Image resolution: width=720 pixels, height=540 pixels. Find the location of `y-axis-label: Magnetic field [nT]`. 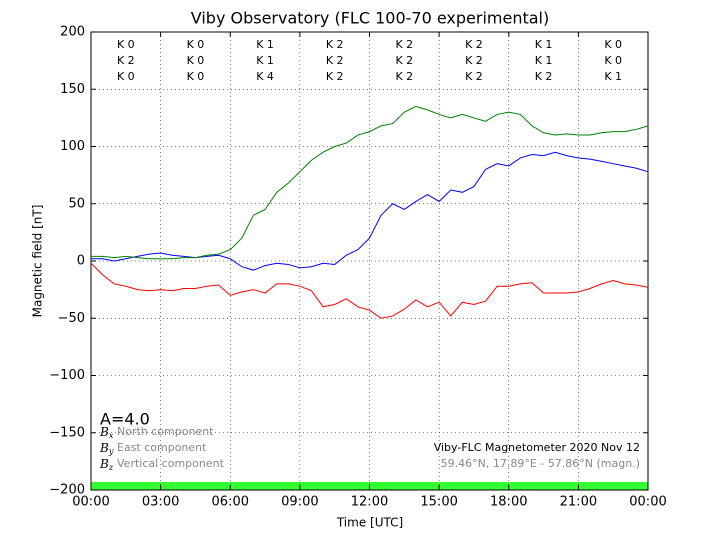

y-axis-label: Magnetic field [nT] is located at coordinates (38, 261).